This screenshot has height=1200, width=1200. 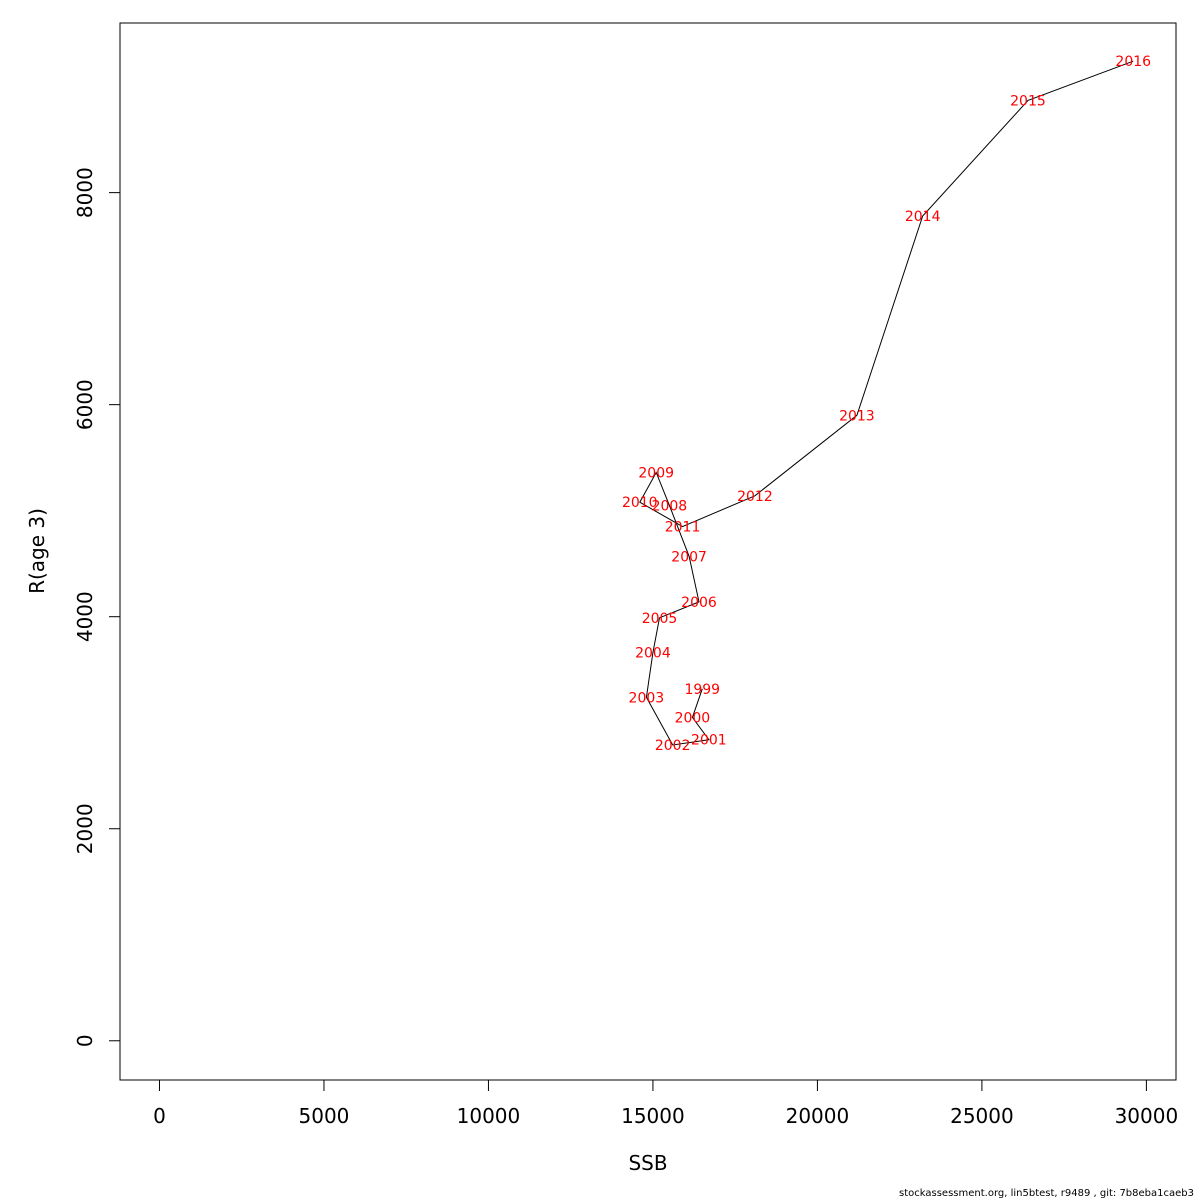 I want to click on y-tick-label: 6000, so click(x=85, y=404).